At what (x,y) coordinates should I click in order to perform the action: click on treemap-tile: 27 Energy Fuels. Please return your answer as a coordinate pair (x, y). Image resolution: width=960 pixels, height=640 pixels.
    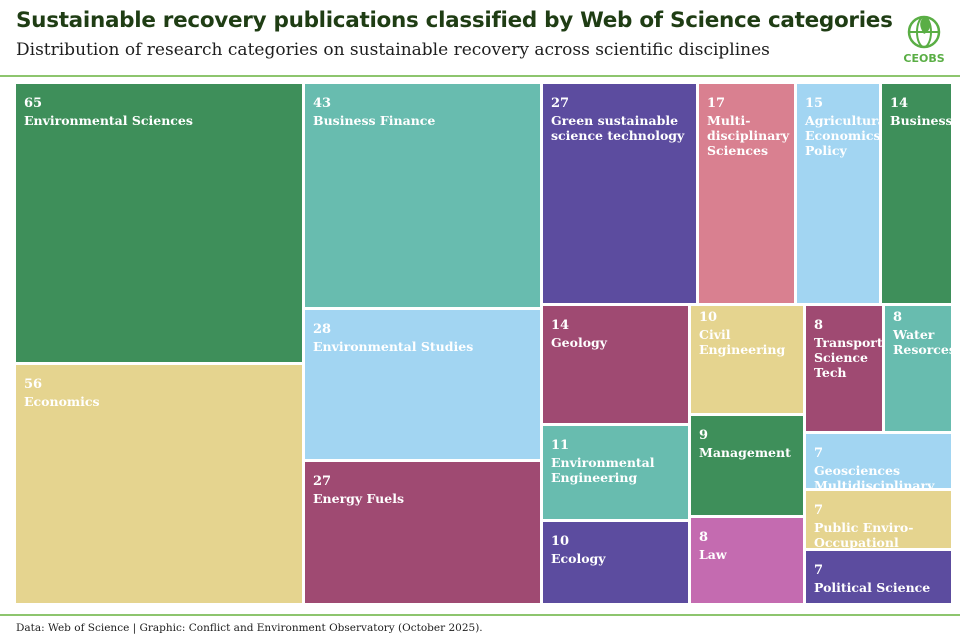
    Looking at the image, I should click on (424, 534).